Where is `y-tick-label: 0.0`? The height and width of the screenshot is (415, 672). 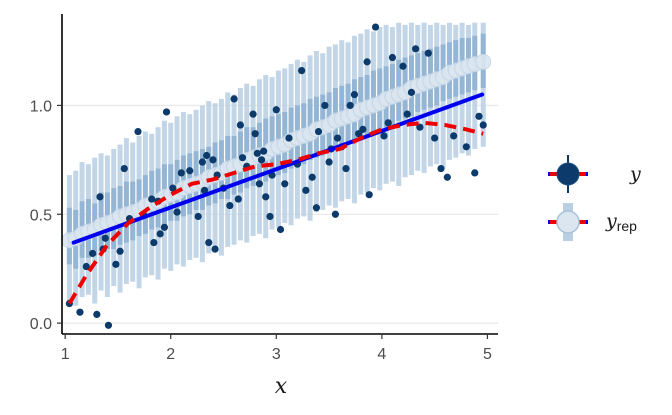
y-tick-label: 0.0 is located at coordinates (41, 324).